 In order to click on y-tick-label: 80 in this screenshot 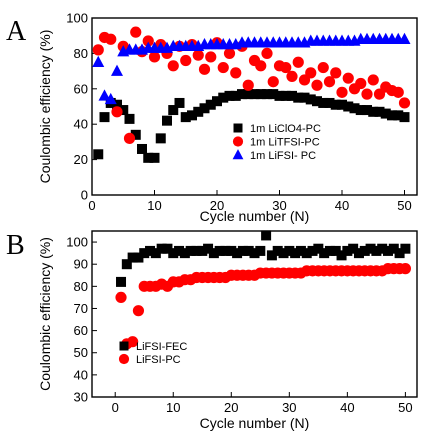, I will do `click(81, 53)`.